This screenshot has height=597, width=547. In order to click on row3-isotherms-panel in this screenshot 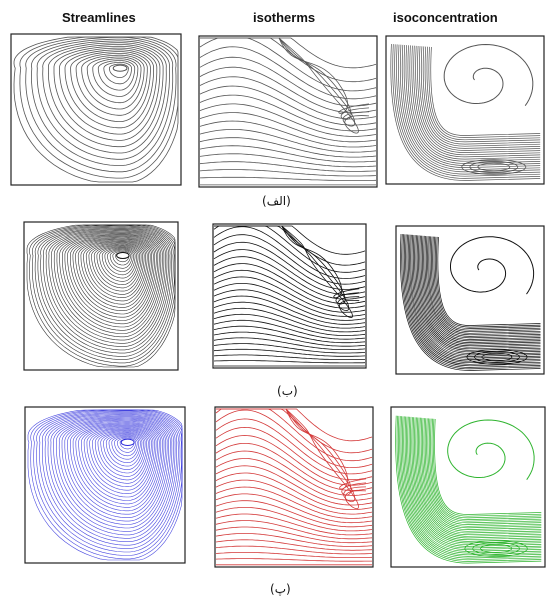, I will do `click(294, 487)`.